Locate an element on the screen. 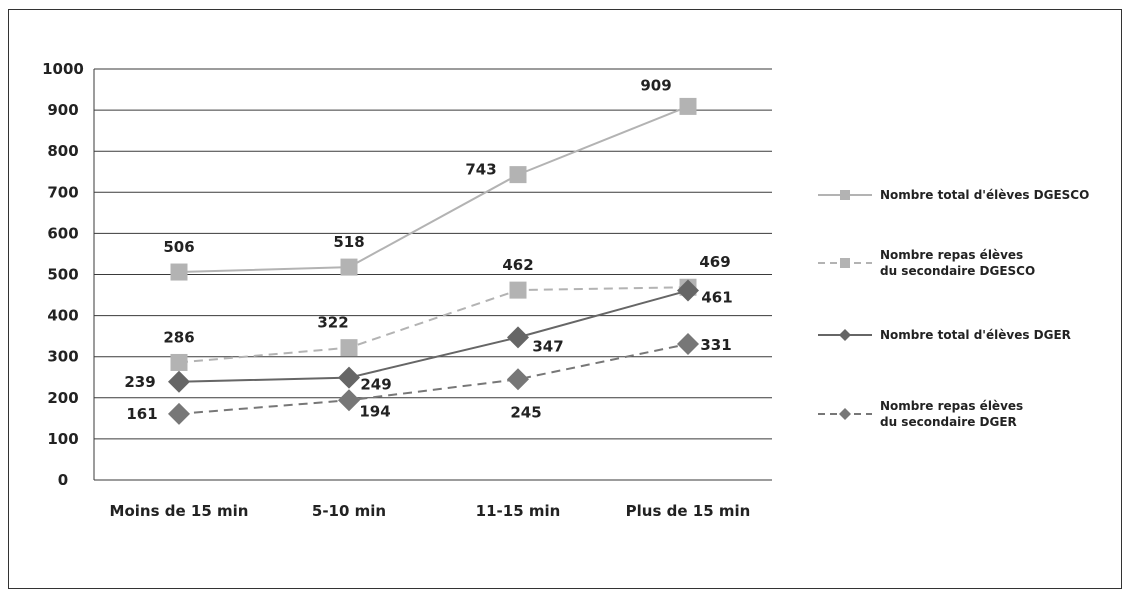 The width and height of the screenshot is (1130, 589). data-label: 909 is located at coordinates (655, 85).